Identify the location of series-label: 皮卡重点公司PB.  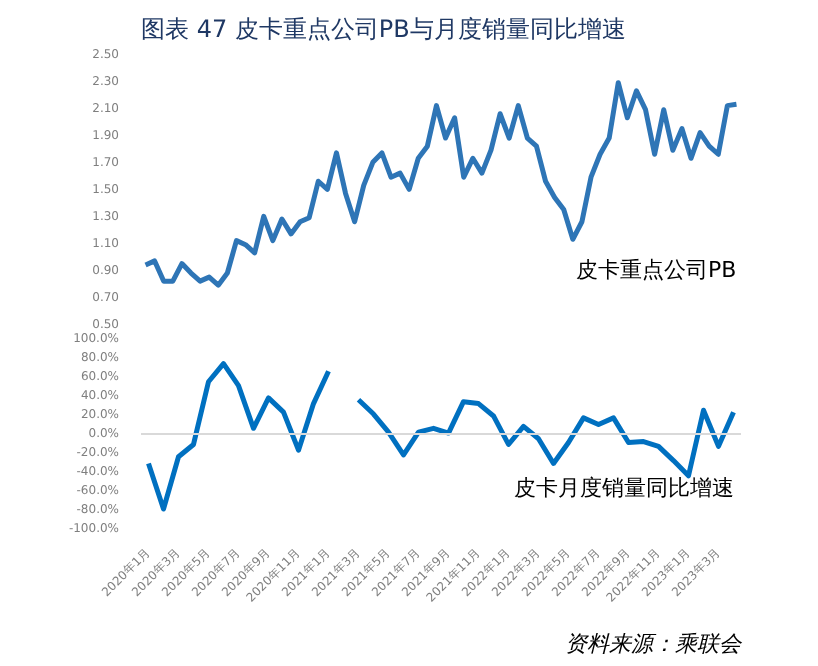
(656, 269).